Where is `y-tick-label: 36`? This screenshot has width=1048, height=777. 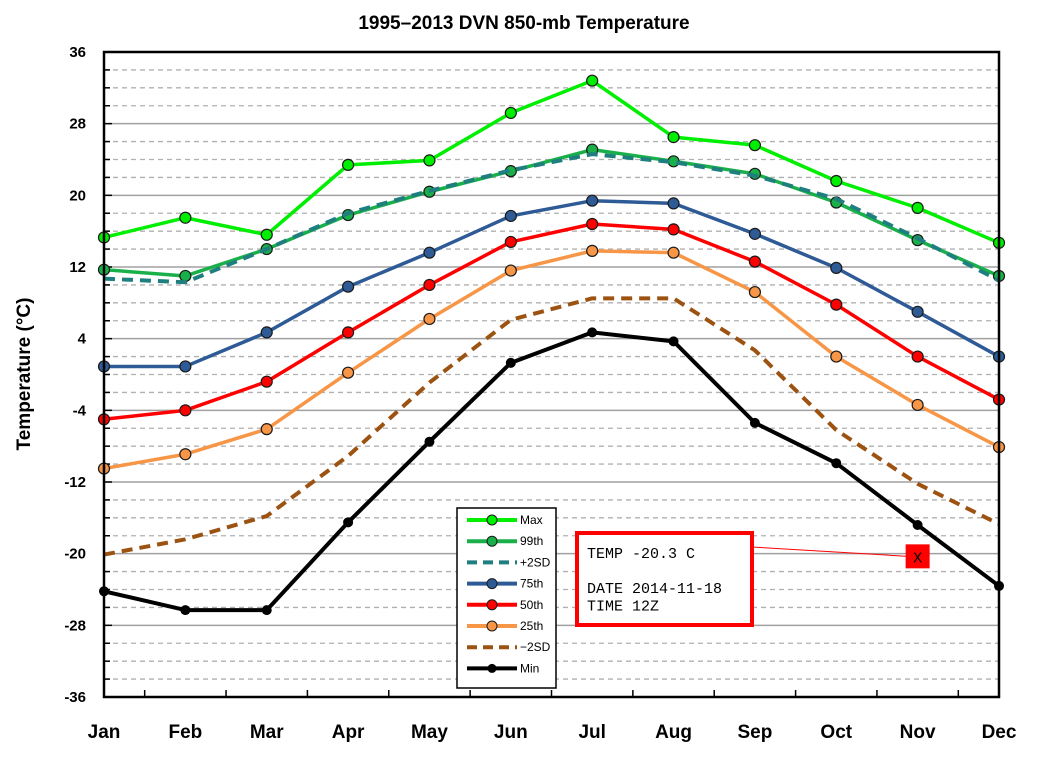 y-tick-label: 36 is located at coordinates (77, 52).